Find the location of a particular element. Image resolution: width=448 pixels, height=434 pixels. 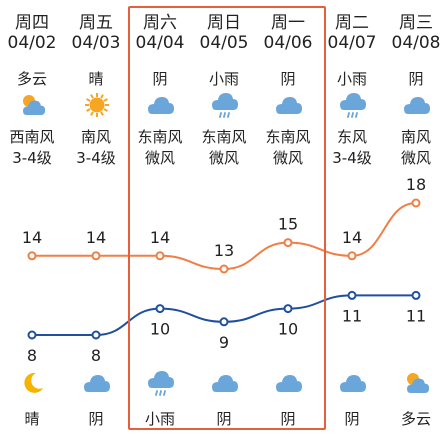

day-label: 周六 is located at coordinates (160, 23).